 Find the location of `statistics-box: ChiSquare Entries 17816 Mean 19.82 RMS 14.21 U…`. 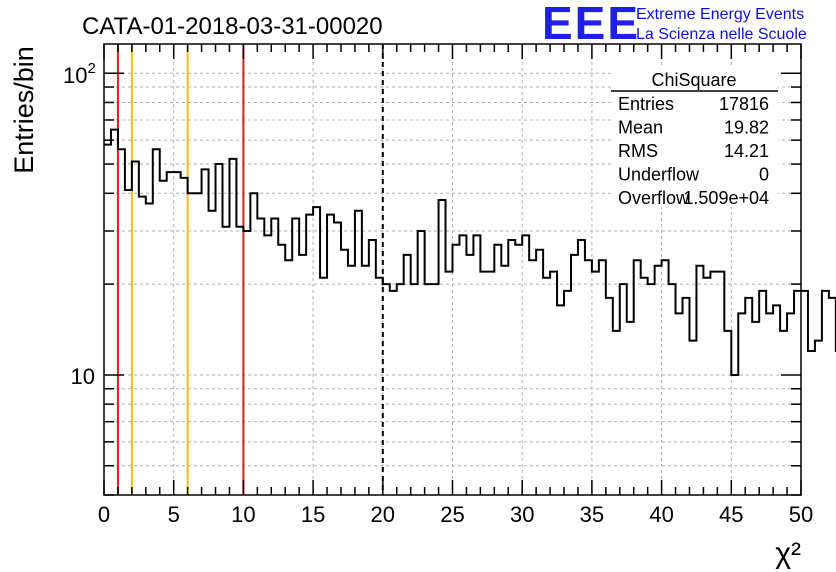

statistics-box: ChiSquare Entries 17816 Mean 19.82 RMS 14.21 U… is located at coordinates (694, 137).